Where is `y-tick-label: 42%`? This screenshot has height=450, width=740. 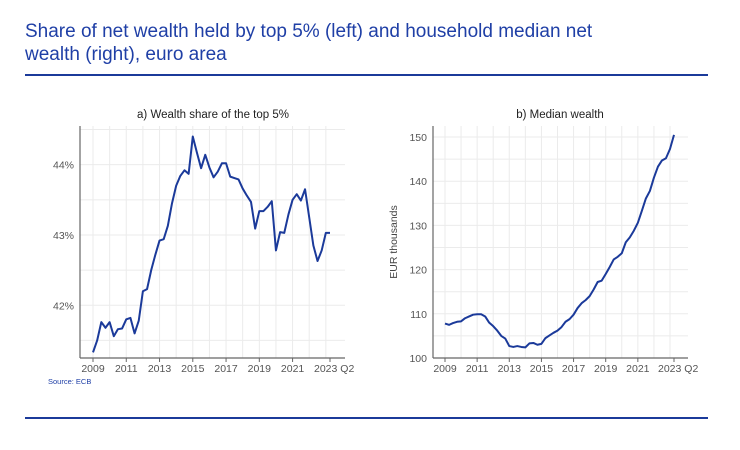
y-tick-label: 42% is located at coordinates (63, 306).